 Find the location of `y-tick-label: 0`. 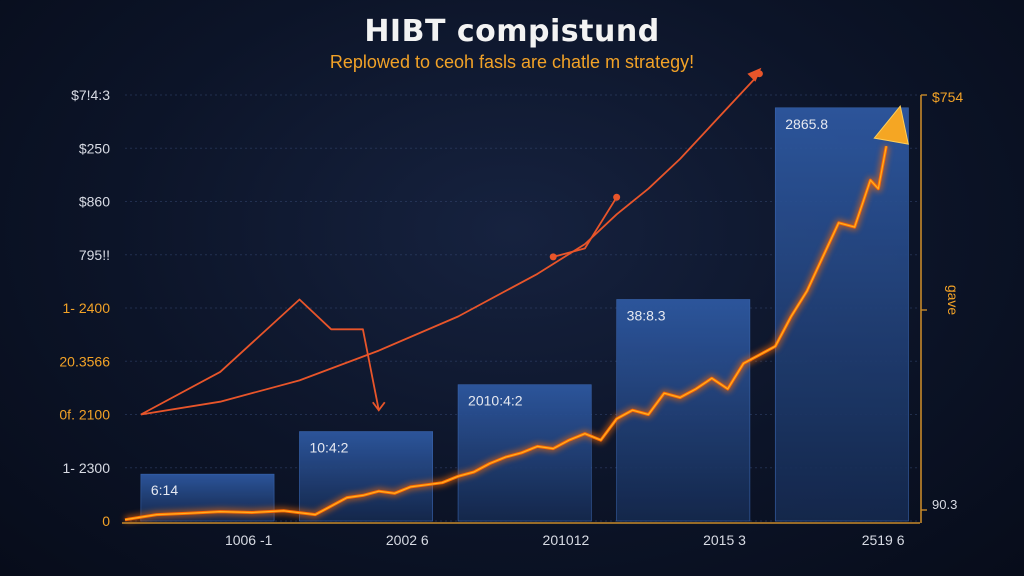

y-tick-label: 0 is located at coordinates (106, 521).